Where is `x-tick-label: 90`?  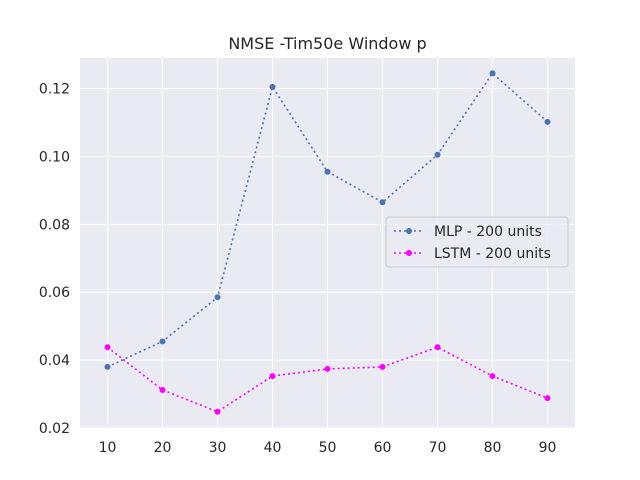 x-tick-label: 90 is located at coordinates (548, 448).